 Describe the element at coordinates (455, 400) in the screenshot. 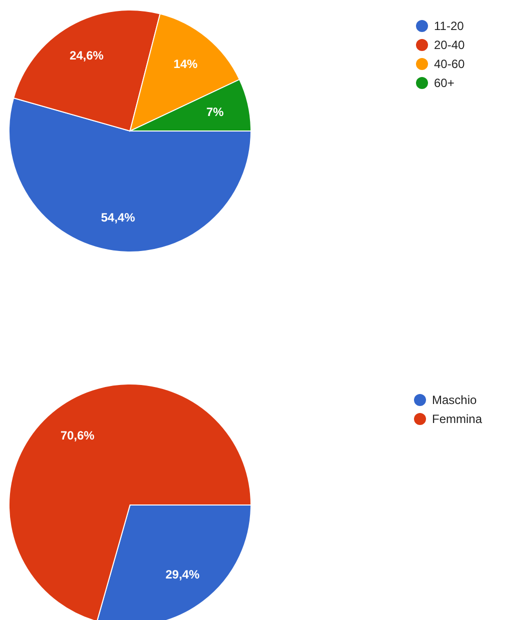

I see `legend-label: Maschio` at that location.